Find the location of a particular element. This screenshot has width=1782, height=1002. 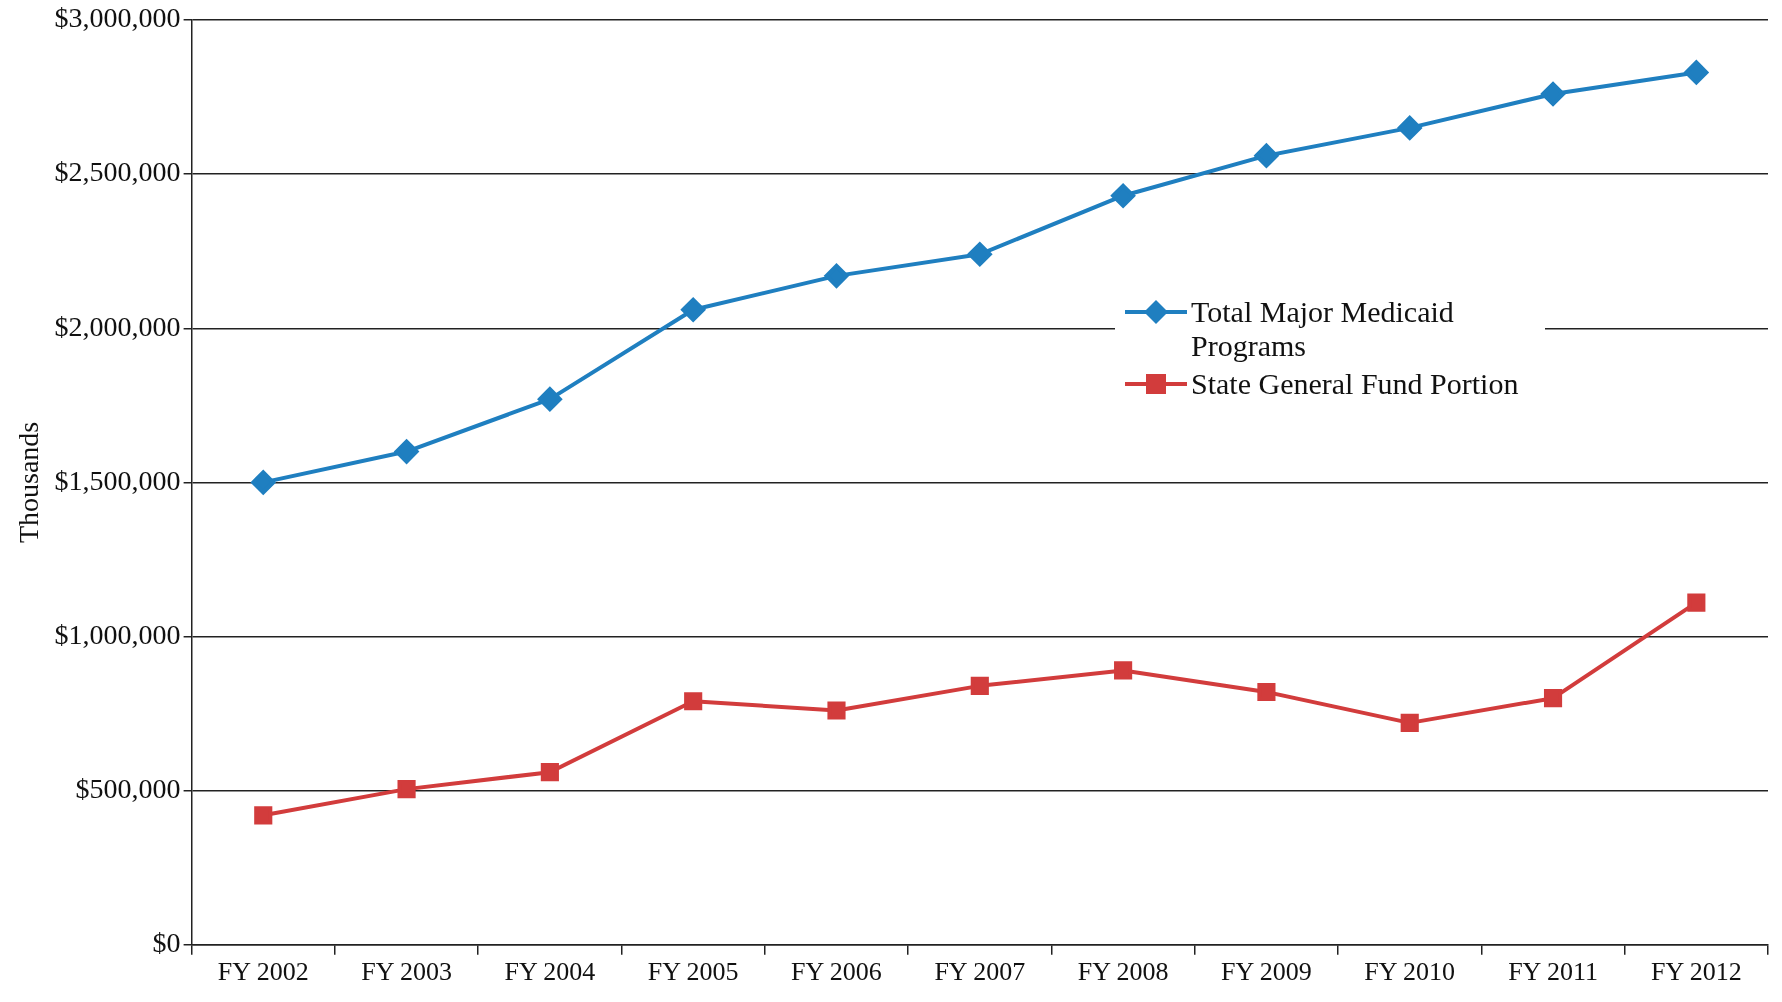

y-tick-label: $2,000,000 is located at coordinates (117, 326).